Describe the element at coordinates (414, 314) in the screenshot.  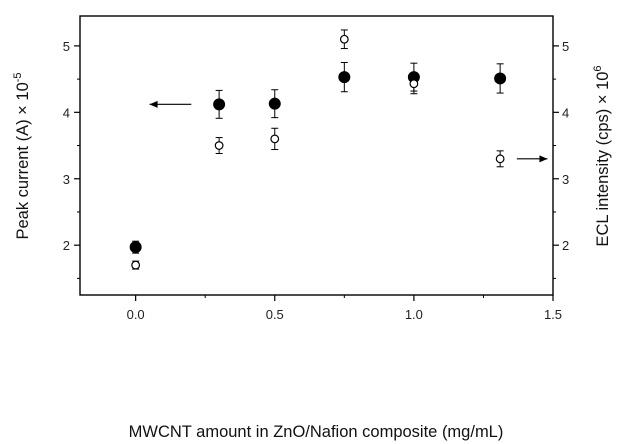
I see `x-tick-label: 1.0` at that location.